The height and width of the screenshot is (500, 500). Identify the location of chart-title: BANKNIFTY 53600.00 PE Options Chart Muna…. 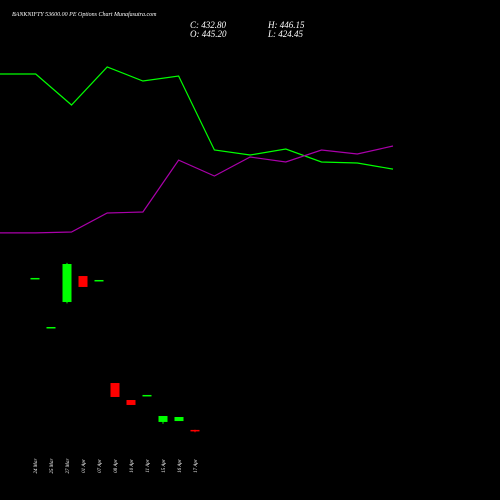
(84, 14).